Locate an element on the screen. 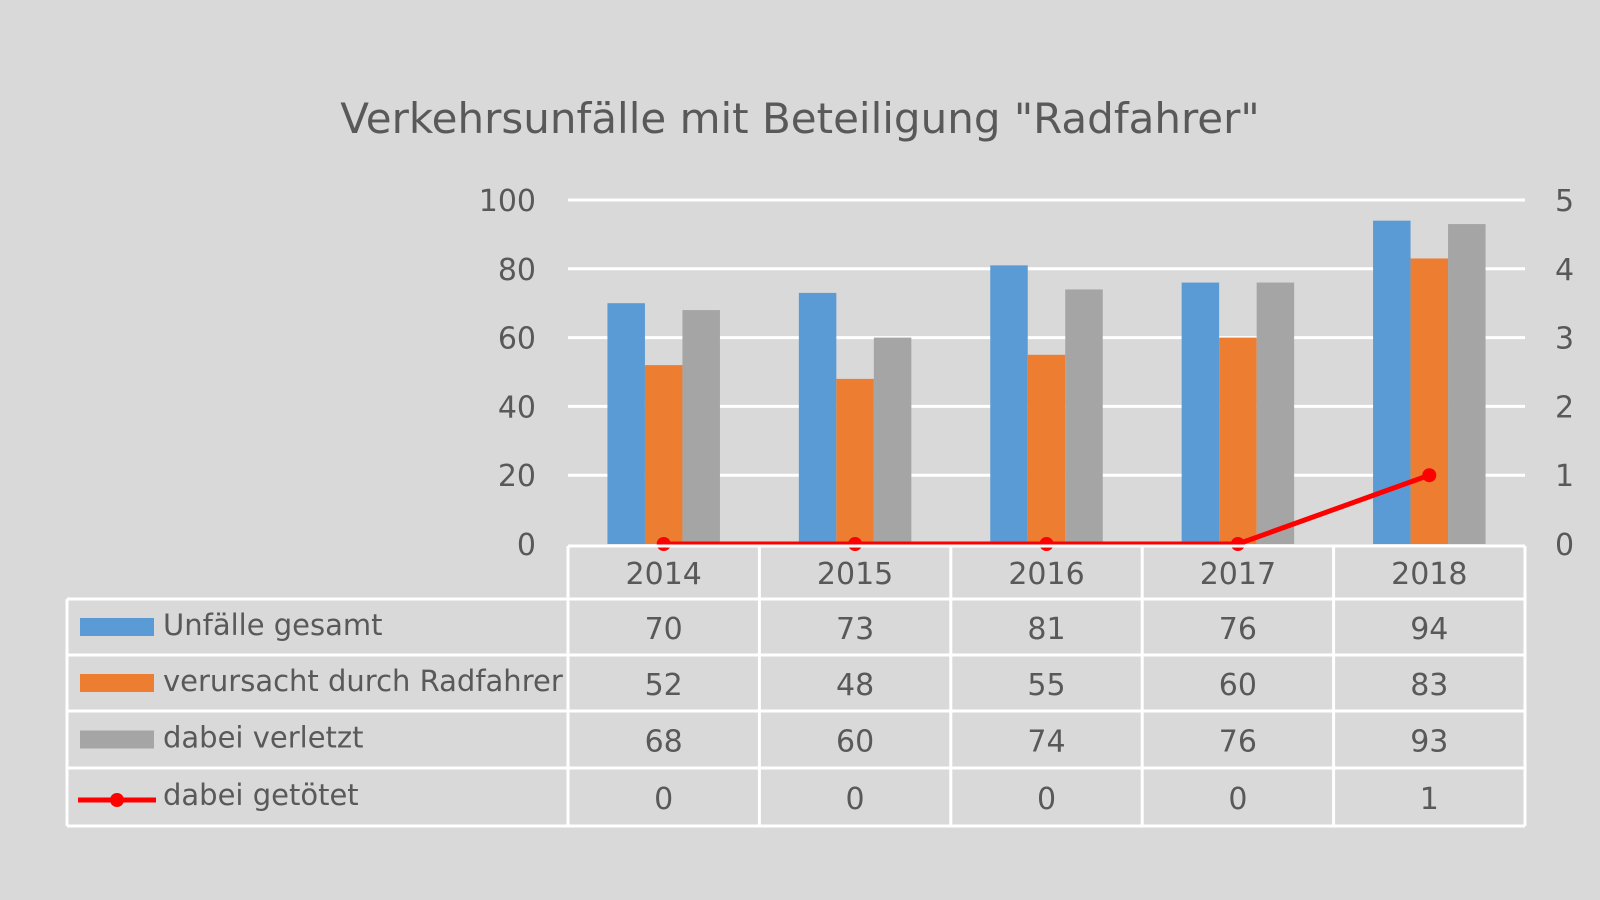  y-left-tick-label: 100 is located at coordinates (507, 201).